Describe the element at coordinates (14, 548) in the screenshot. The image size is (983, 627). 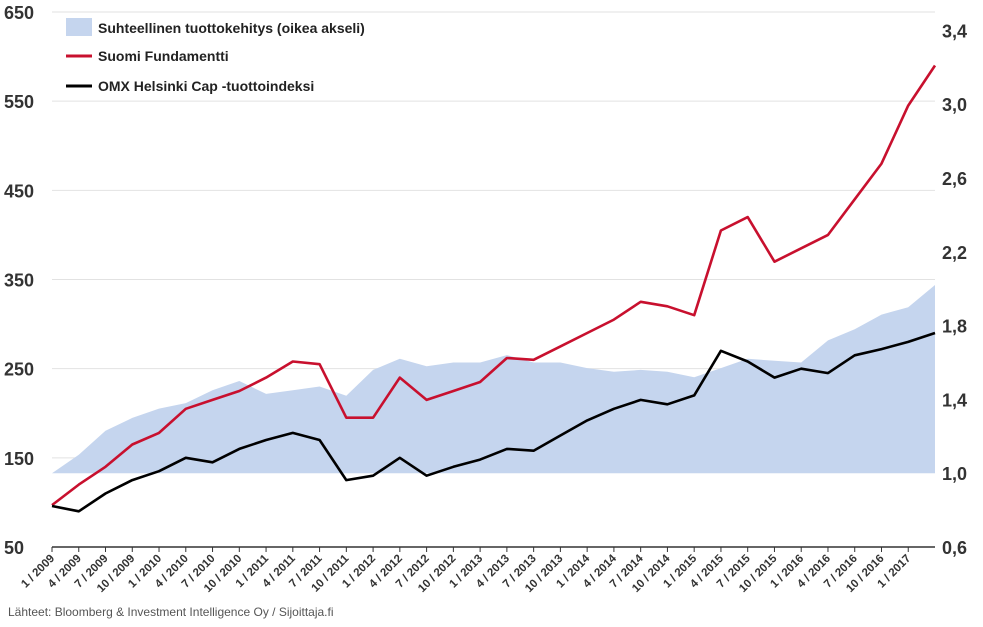
I see `left-axis-tick-label: 50` at that location.